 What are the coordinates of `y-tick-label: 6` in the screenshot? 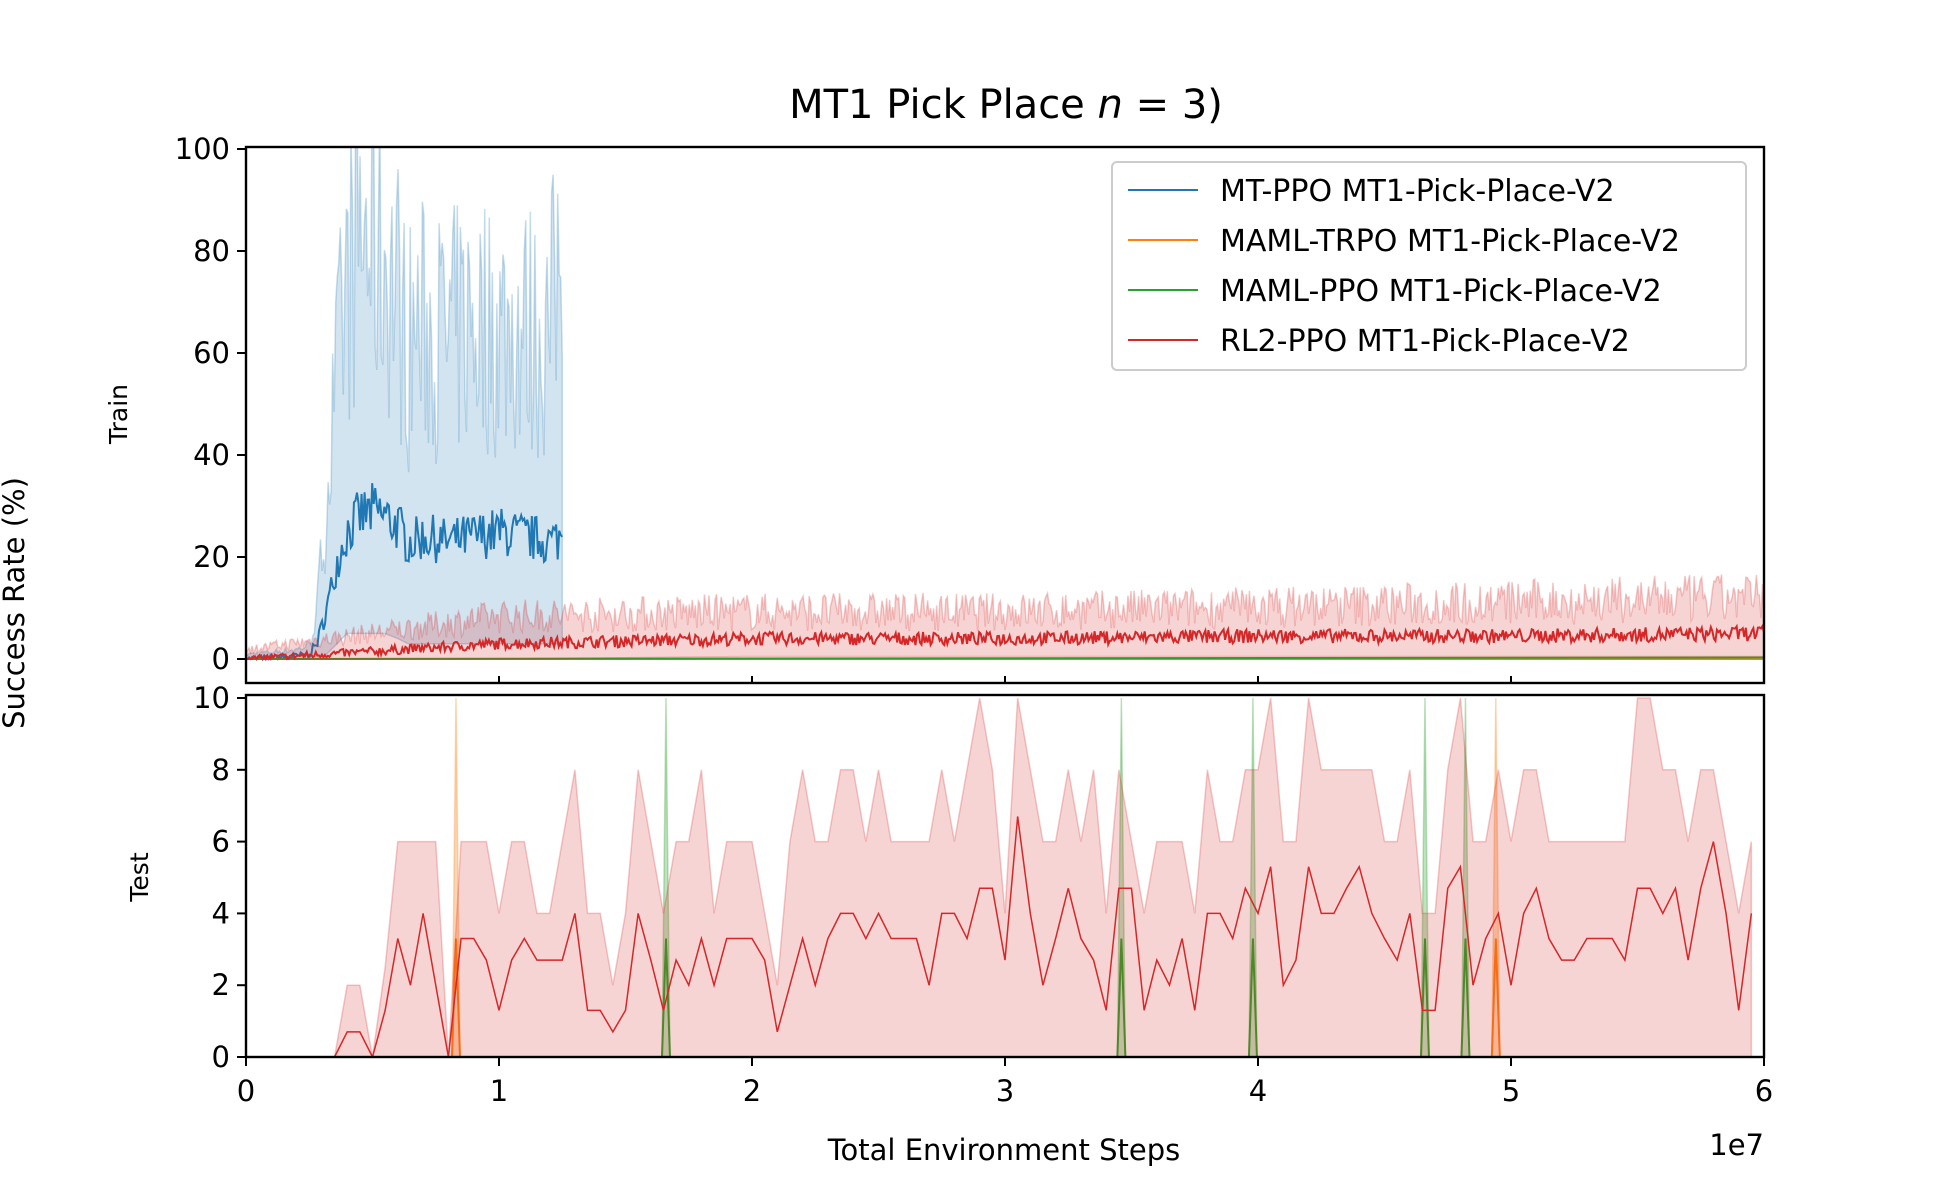 It's located at (221, 842).